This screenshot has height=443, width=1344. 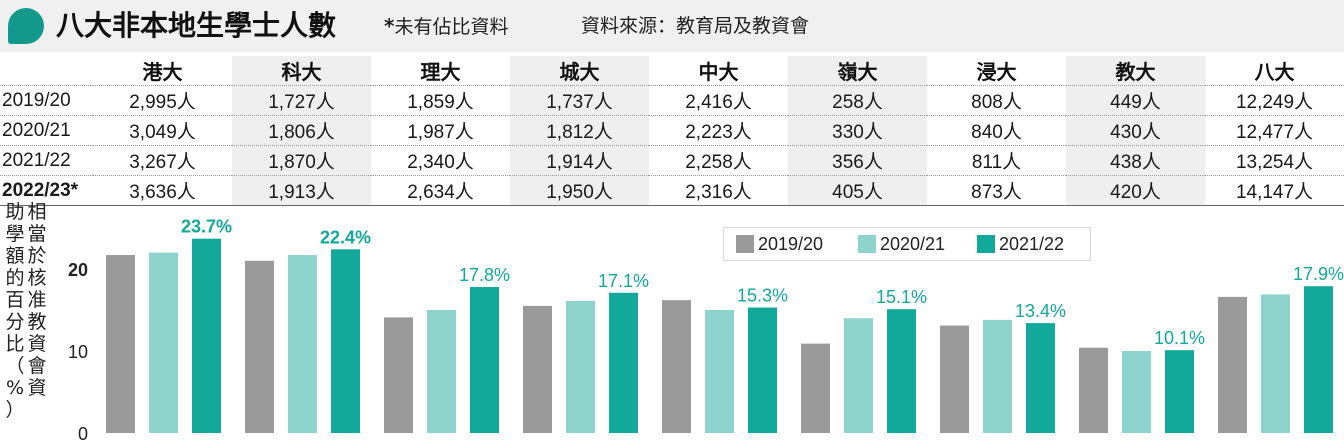 I want to click on page-title: 八大非本地生學士人數, so click(x=196, y=25).